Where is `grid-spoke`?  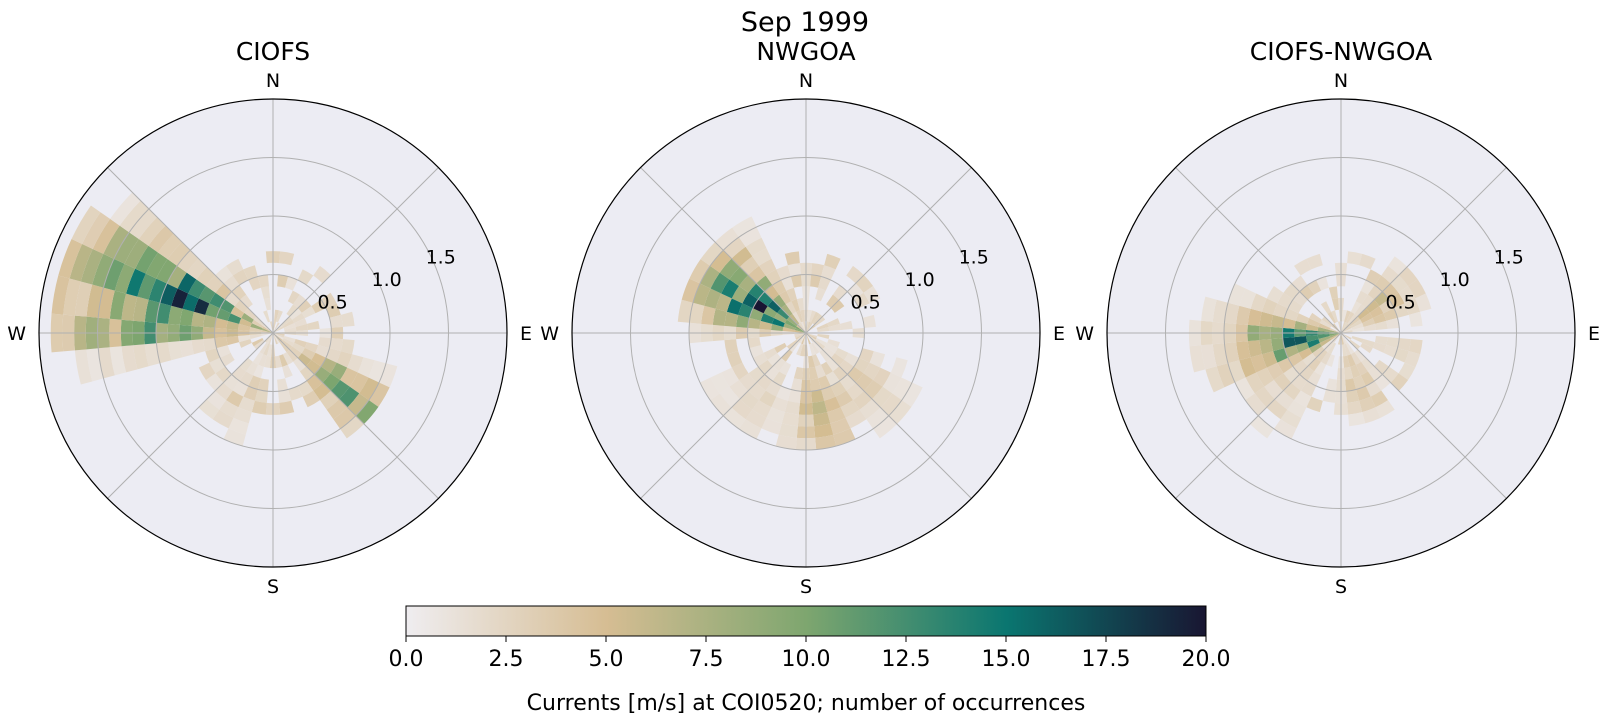 grid-spoke is located at coordinates (190, 250).